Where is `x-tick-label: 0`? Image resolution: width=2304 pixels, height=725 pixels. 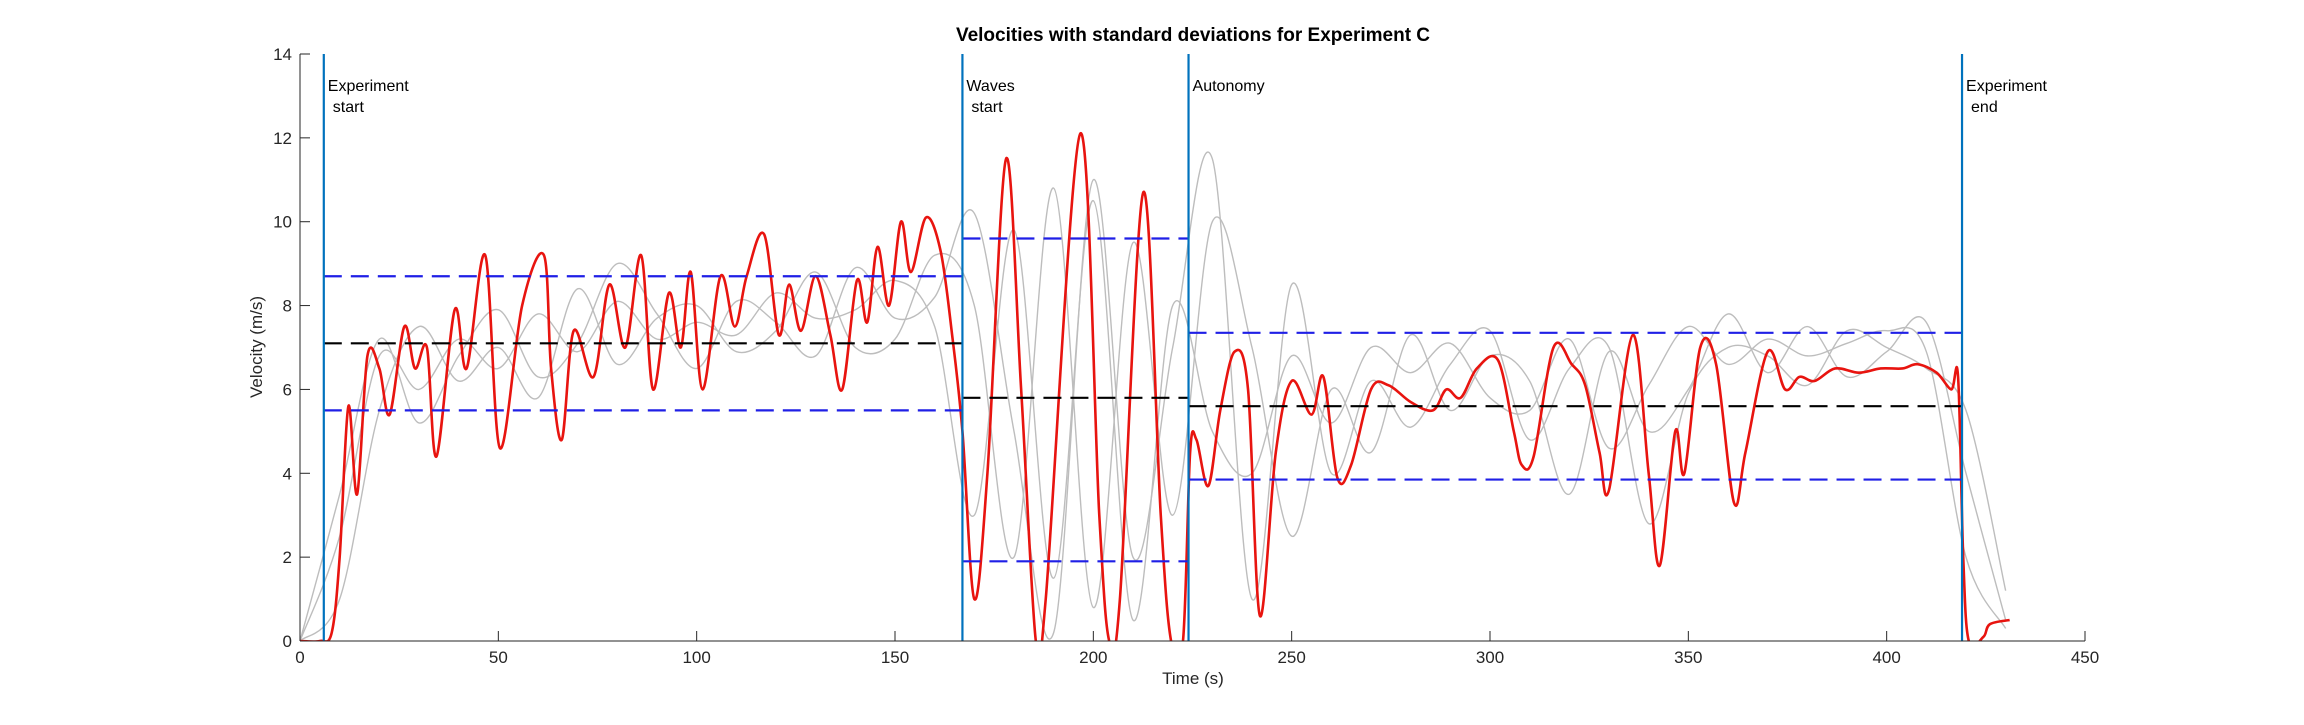 x-tick-label: 0 is located at coordinates (299, 657).